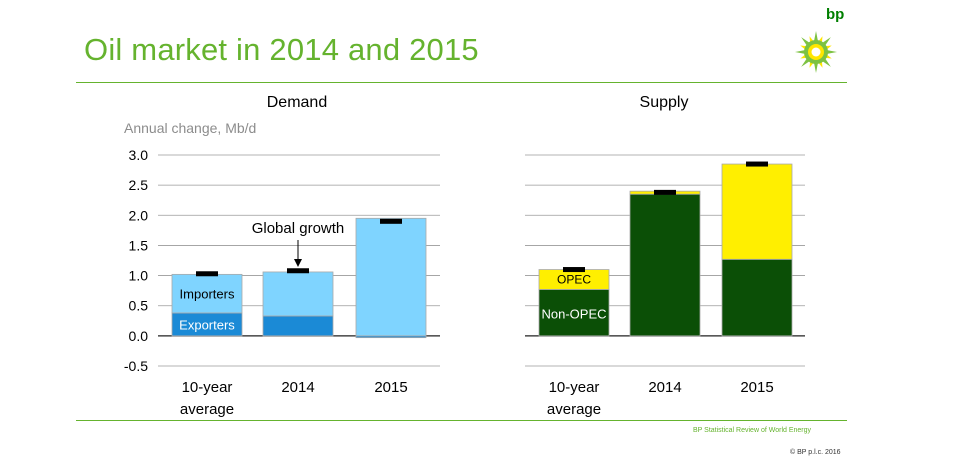 The height and width of the screenshot is (462, 975). Describe the element at coordinates (190, 128) in the screenshot. I see `y-axis-label: Annual change, Mb/d` at that location.